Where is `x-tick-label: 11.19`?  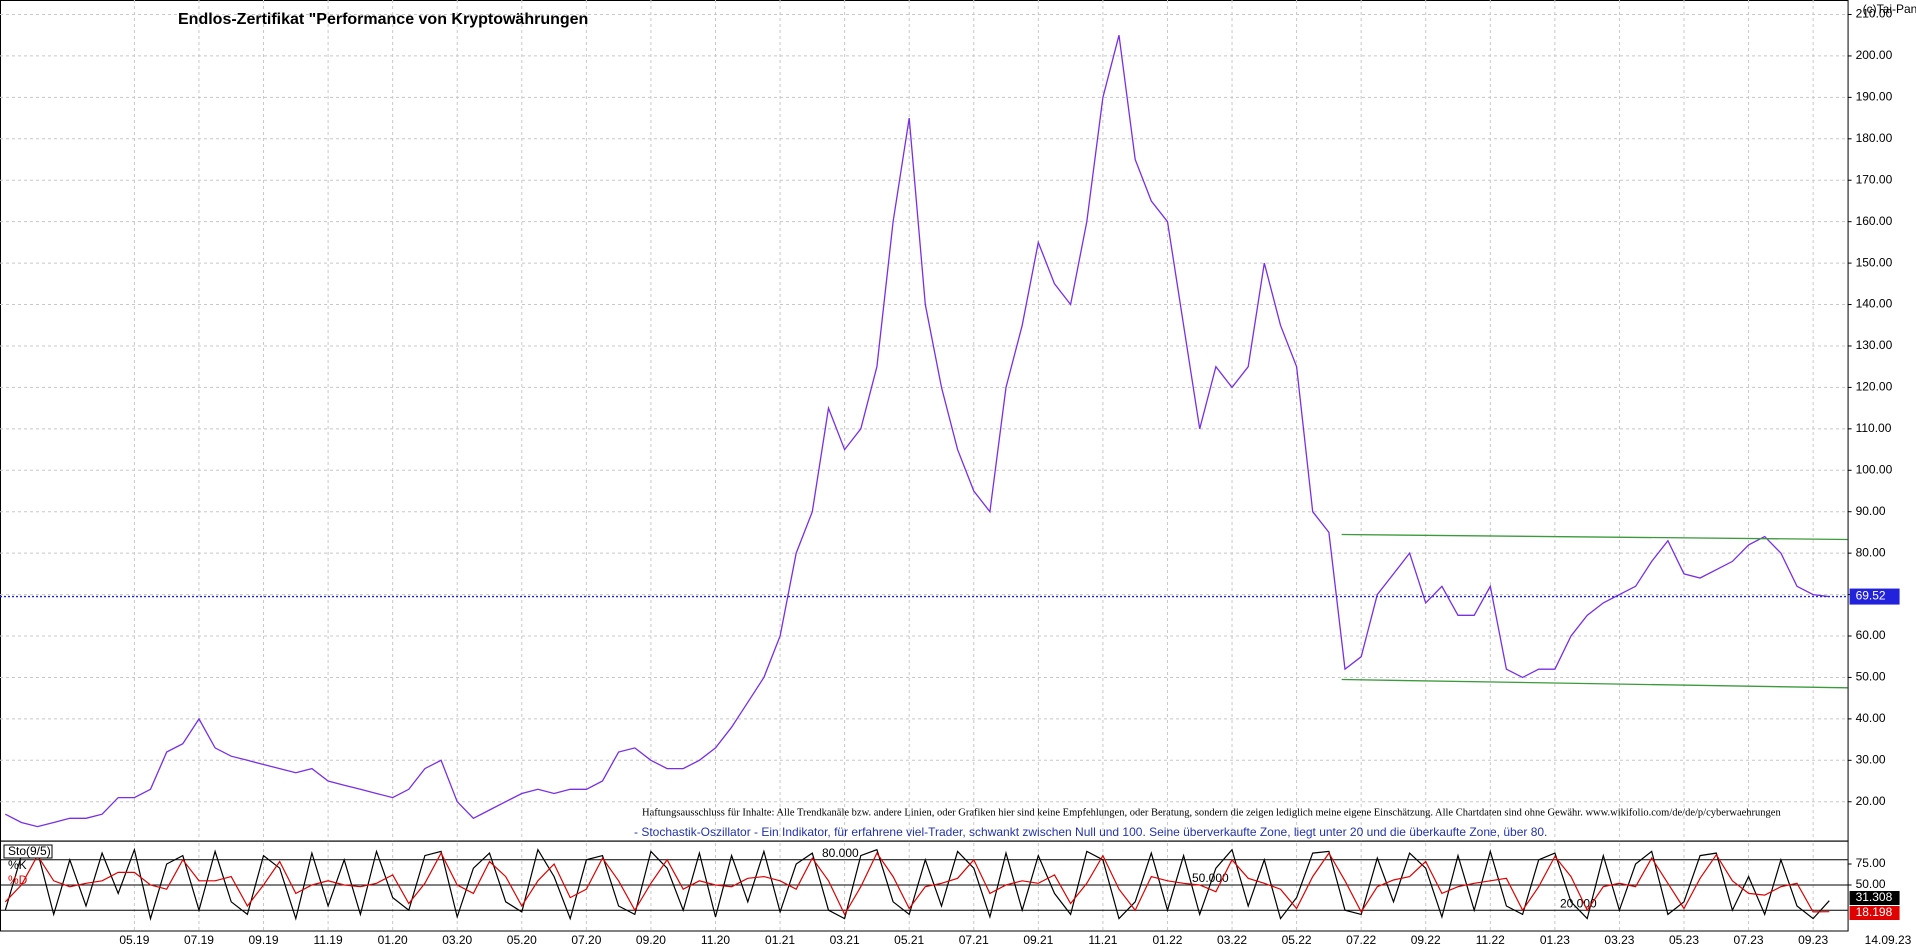 x-tick-label: 11.19 is located at coordinates (328, 940).